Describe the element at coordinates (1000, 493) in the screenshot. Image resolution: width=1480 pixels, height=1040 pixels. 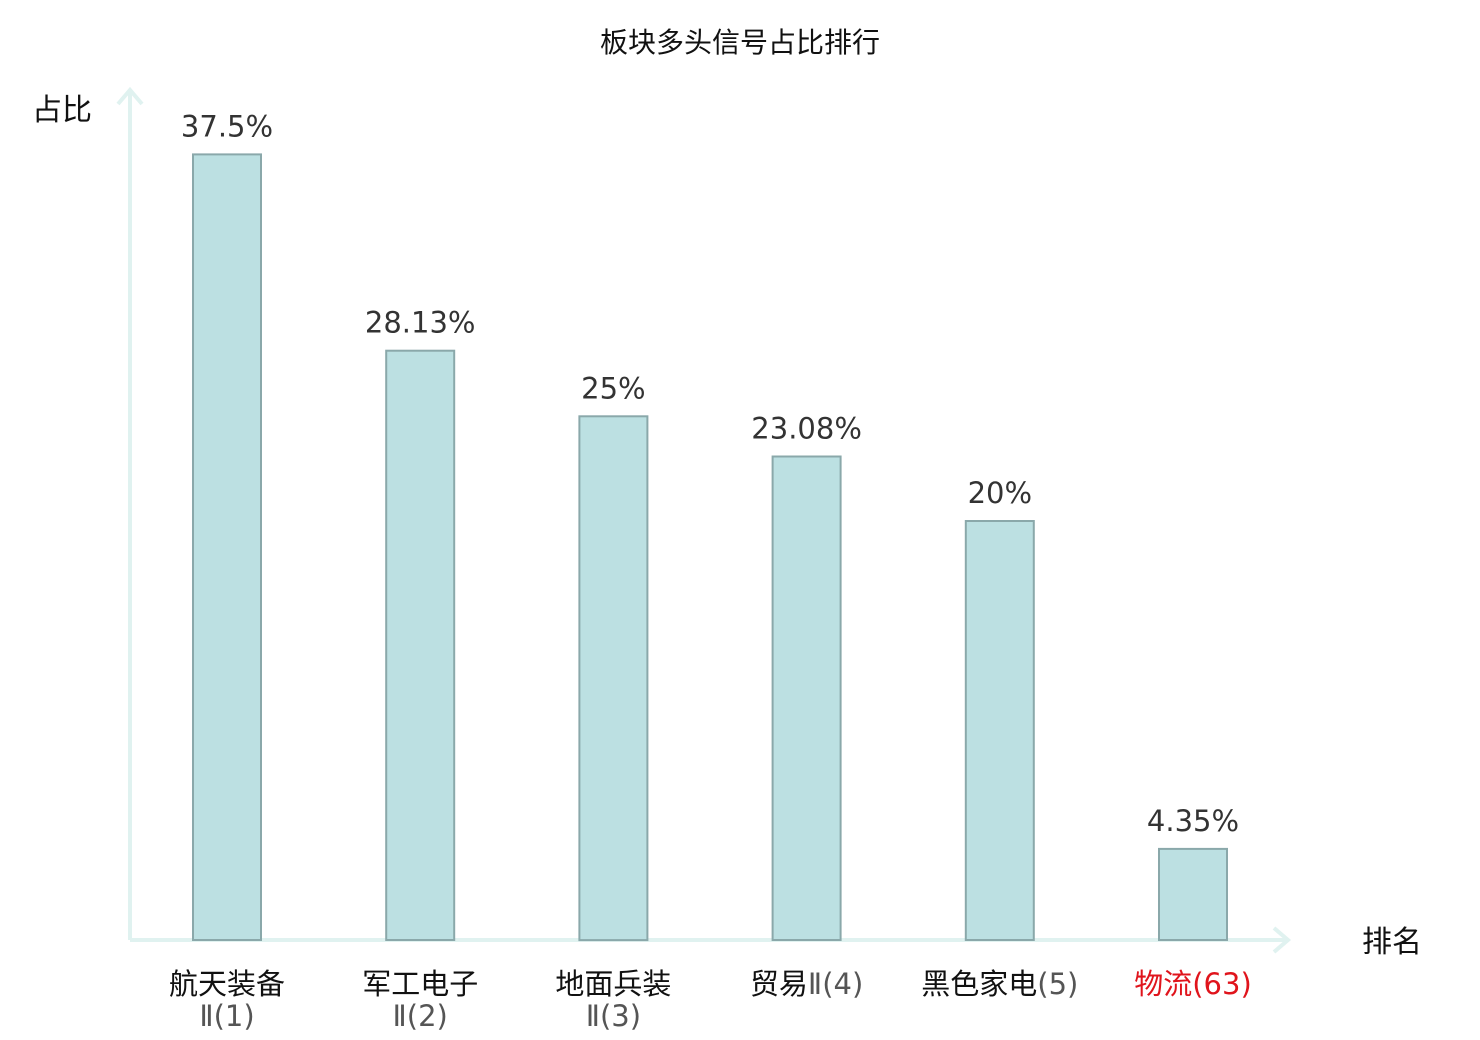
I see `data-label: 20%` at that location.